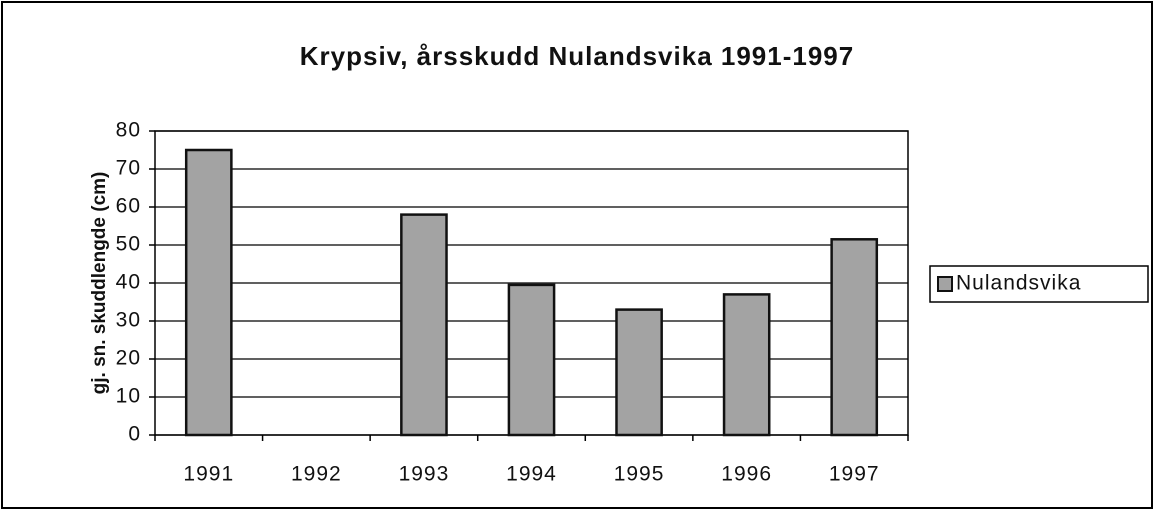  What do you see at coordinates (128, 244) in the screenshot?
I see `y-tick-label: 50` at bounding box center [128, 244].